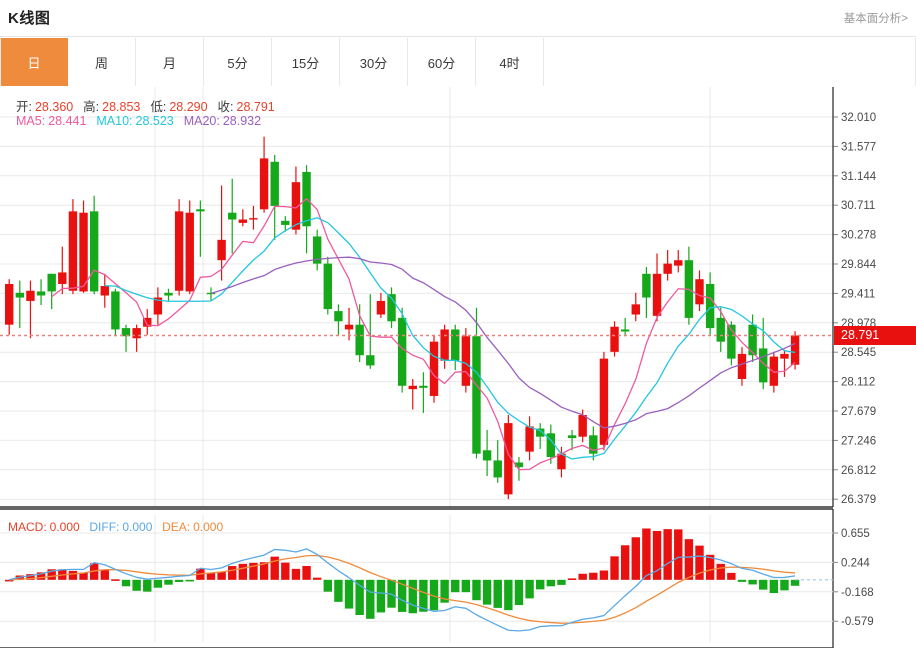  Describe the element at coordinates (458, 18) in the screenshot. I see `page-header: K线图 基本面分析>` at that location.